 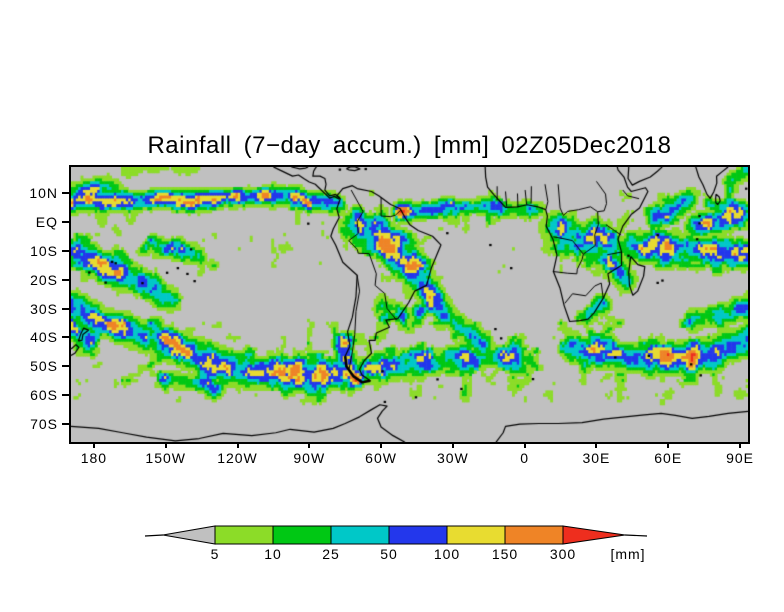 What do you see at coordinates (44, 395) in the screenshot?
I see `y-tick-label: 60S` at bounding box center [44, 395].